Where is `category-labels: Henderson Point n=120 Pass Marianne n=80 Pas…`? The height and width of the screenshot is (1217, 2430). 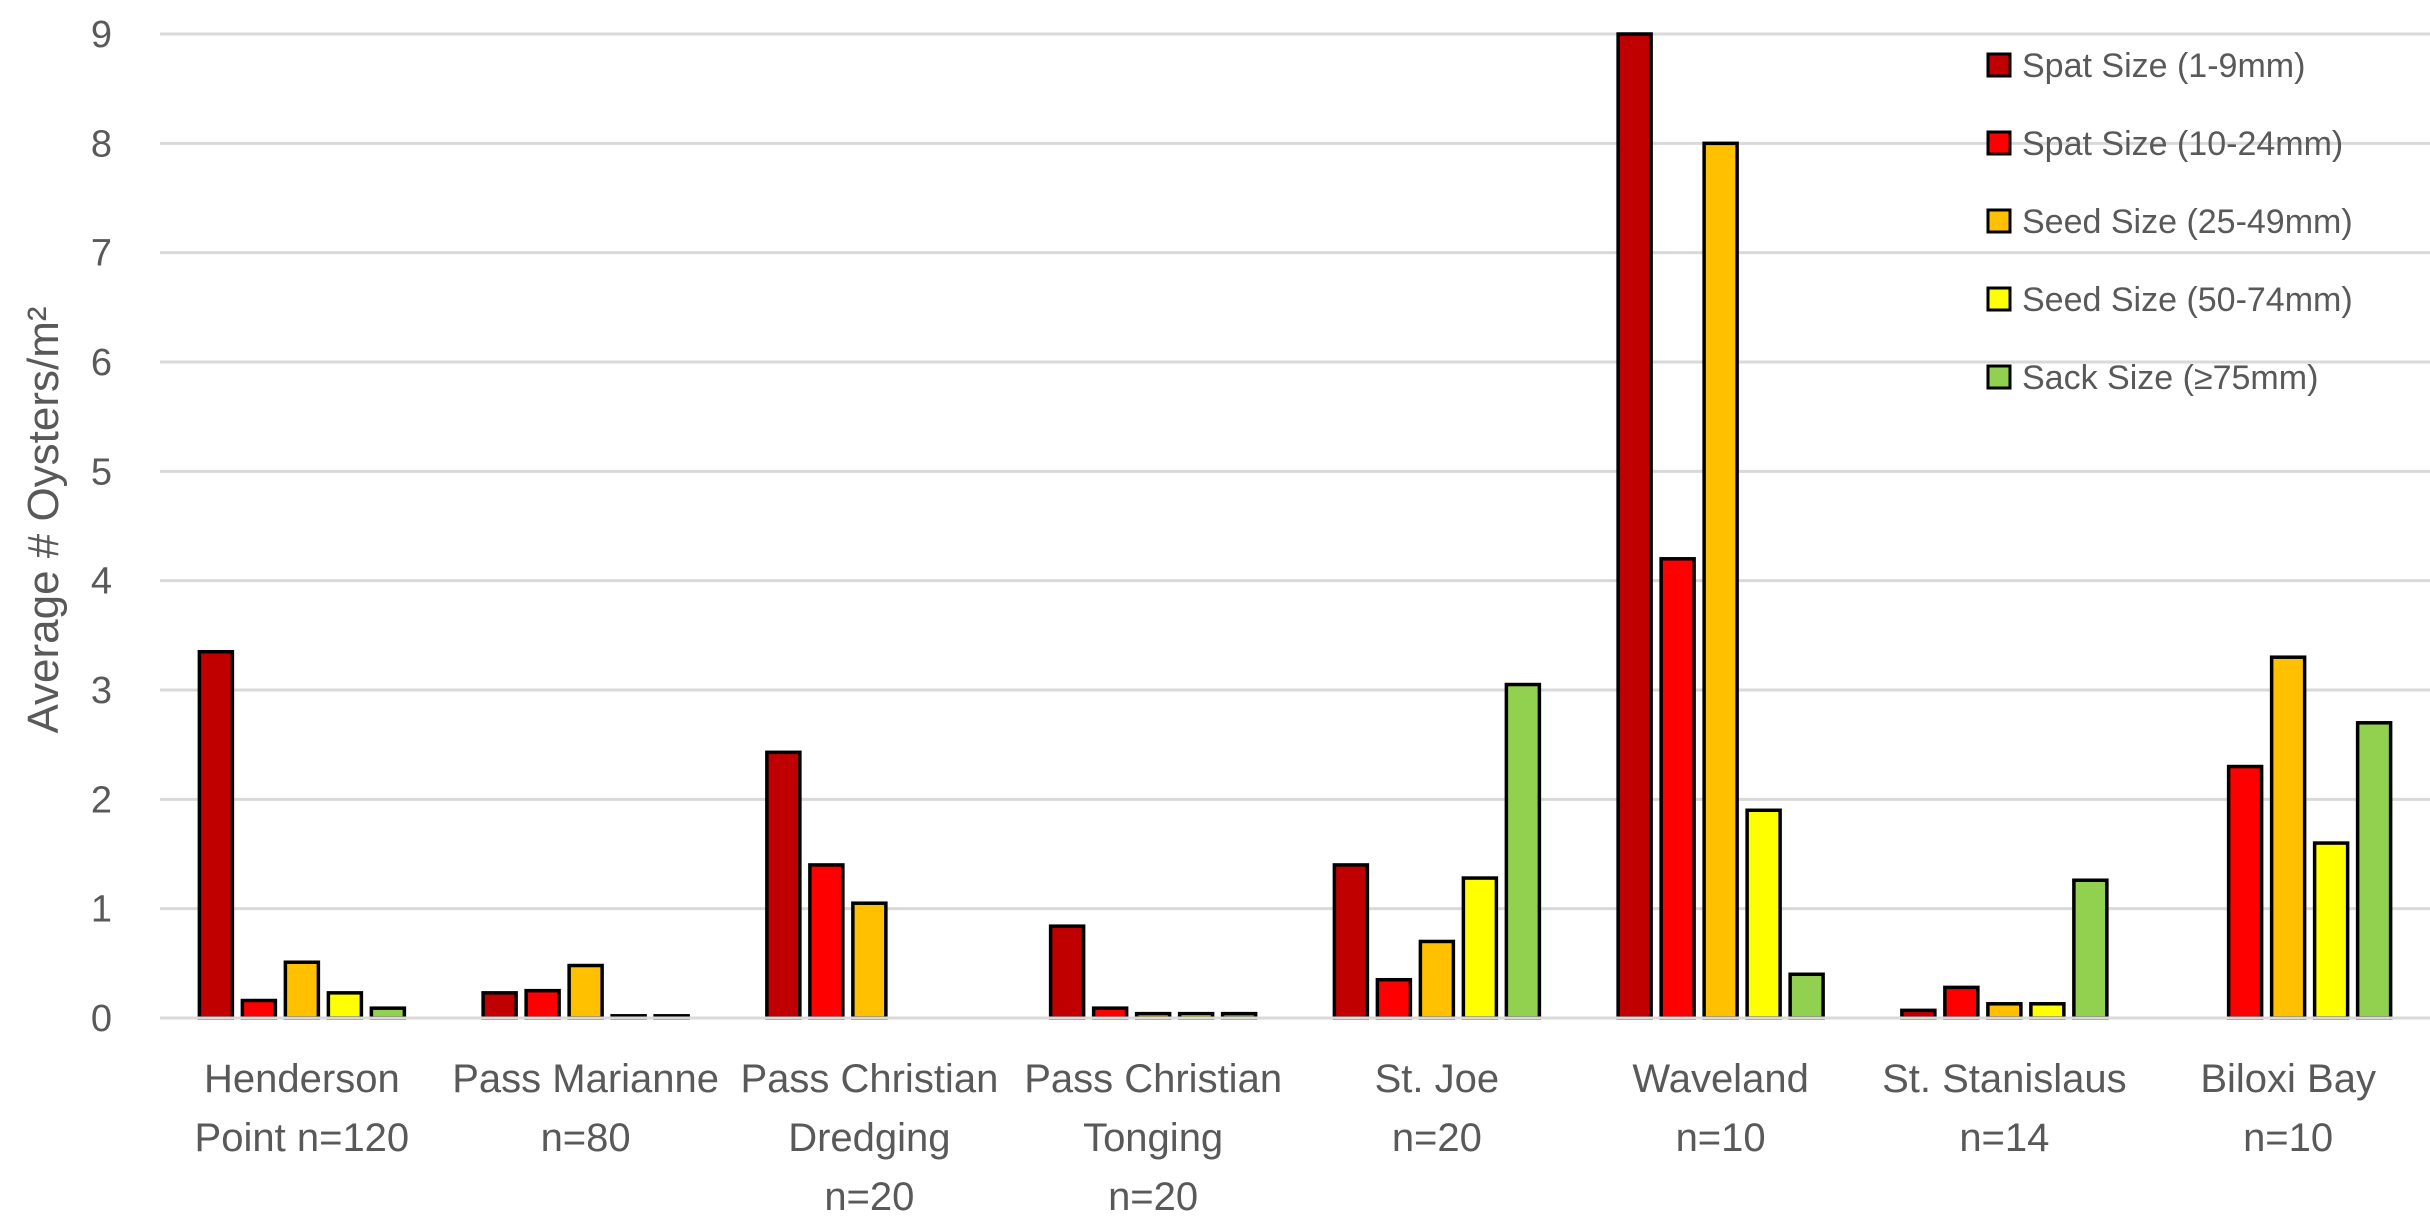
category-labels: Henderson Point n=120 Pass Marianne n=80 Pas… is located at coordinates (1285, 1137).